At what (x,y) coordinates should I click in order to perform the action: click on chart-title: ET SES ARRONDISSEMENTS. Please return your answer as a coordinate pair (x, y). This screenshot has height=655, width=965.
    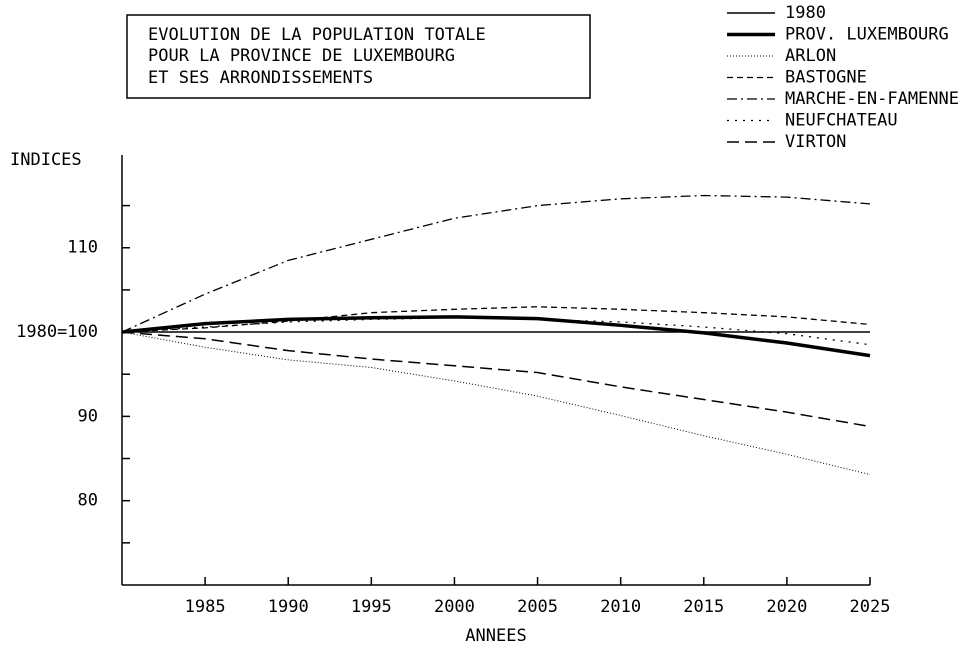
    Looking at the image, I should click on (260, 78).